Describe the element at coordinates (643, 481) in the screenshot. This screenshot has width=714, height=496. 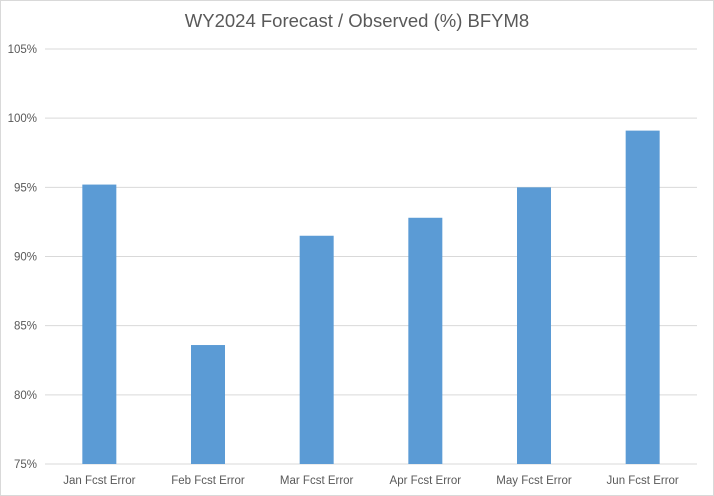
I see `x-tick-label: Jun Fcst Error` at that location.